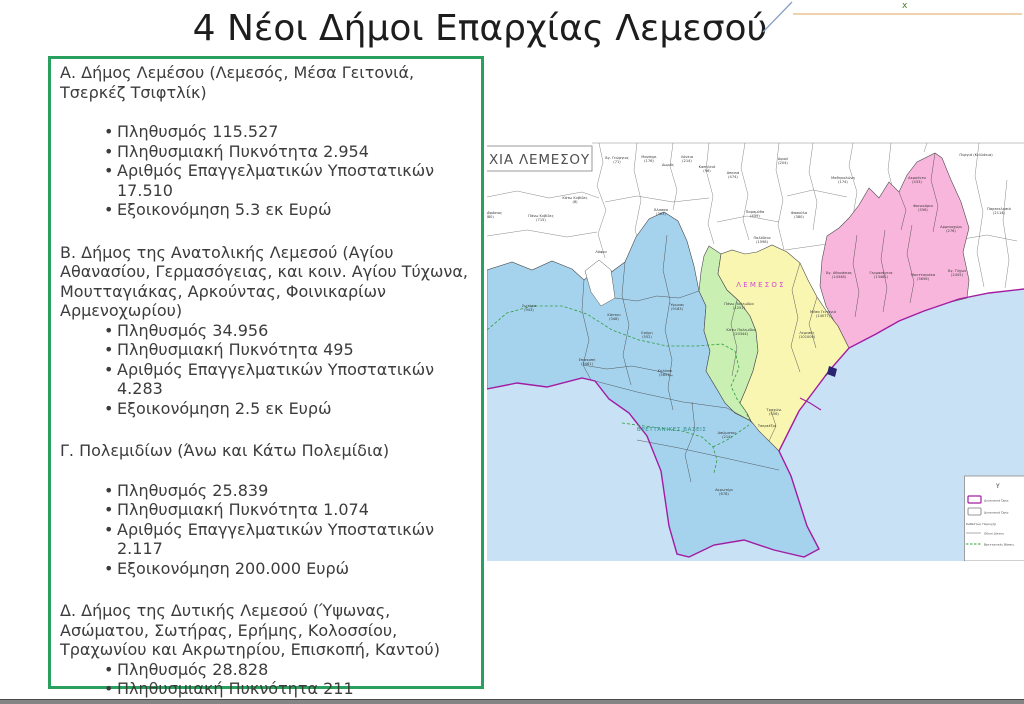  Describe the element at coordinates (974, 511) in the screenshot. I see `legend-community-boundary-swatch` at that location.